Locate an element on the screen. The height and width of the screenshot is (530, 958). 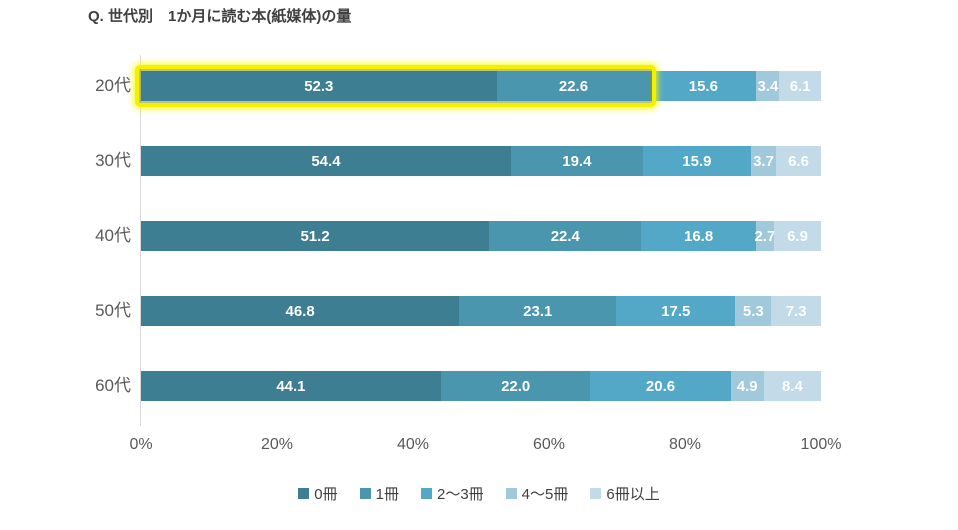
bar-value-label: 2.7 is located at coordinates (765, 236).